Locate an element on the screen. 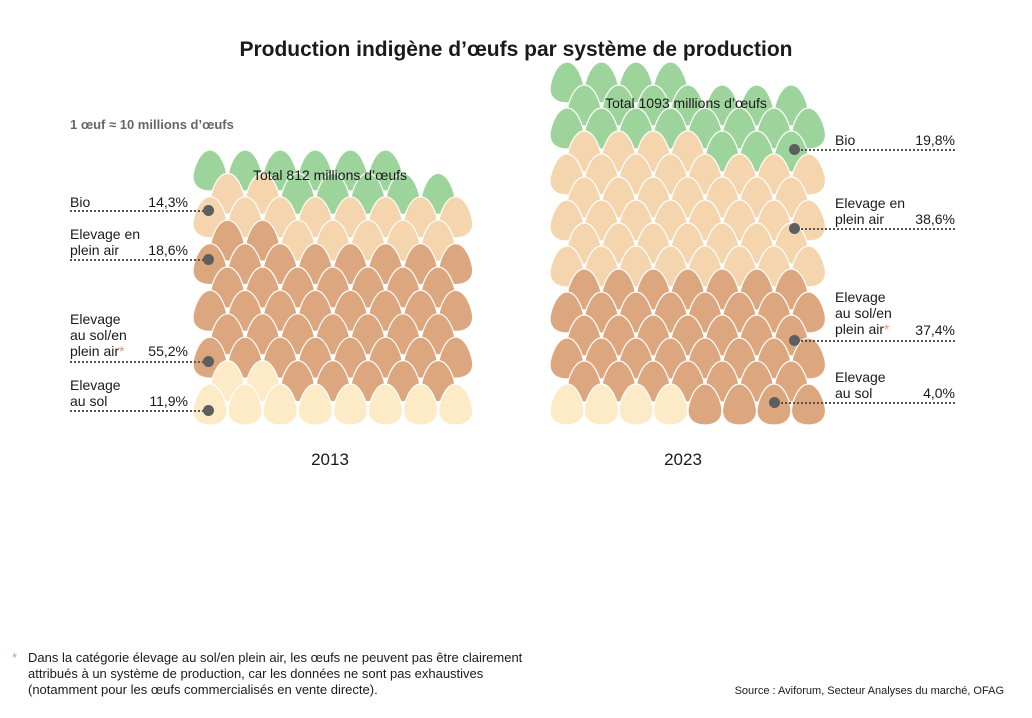  total-2013: Total 812 millions d’œufs is located at coordinates (330, 175).